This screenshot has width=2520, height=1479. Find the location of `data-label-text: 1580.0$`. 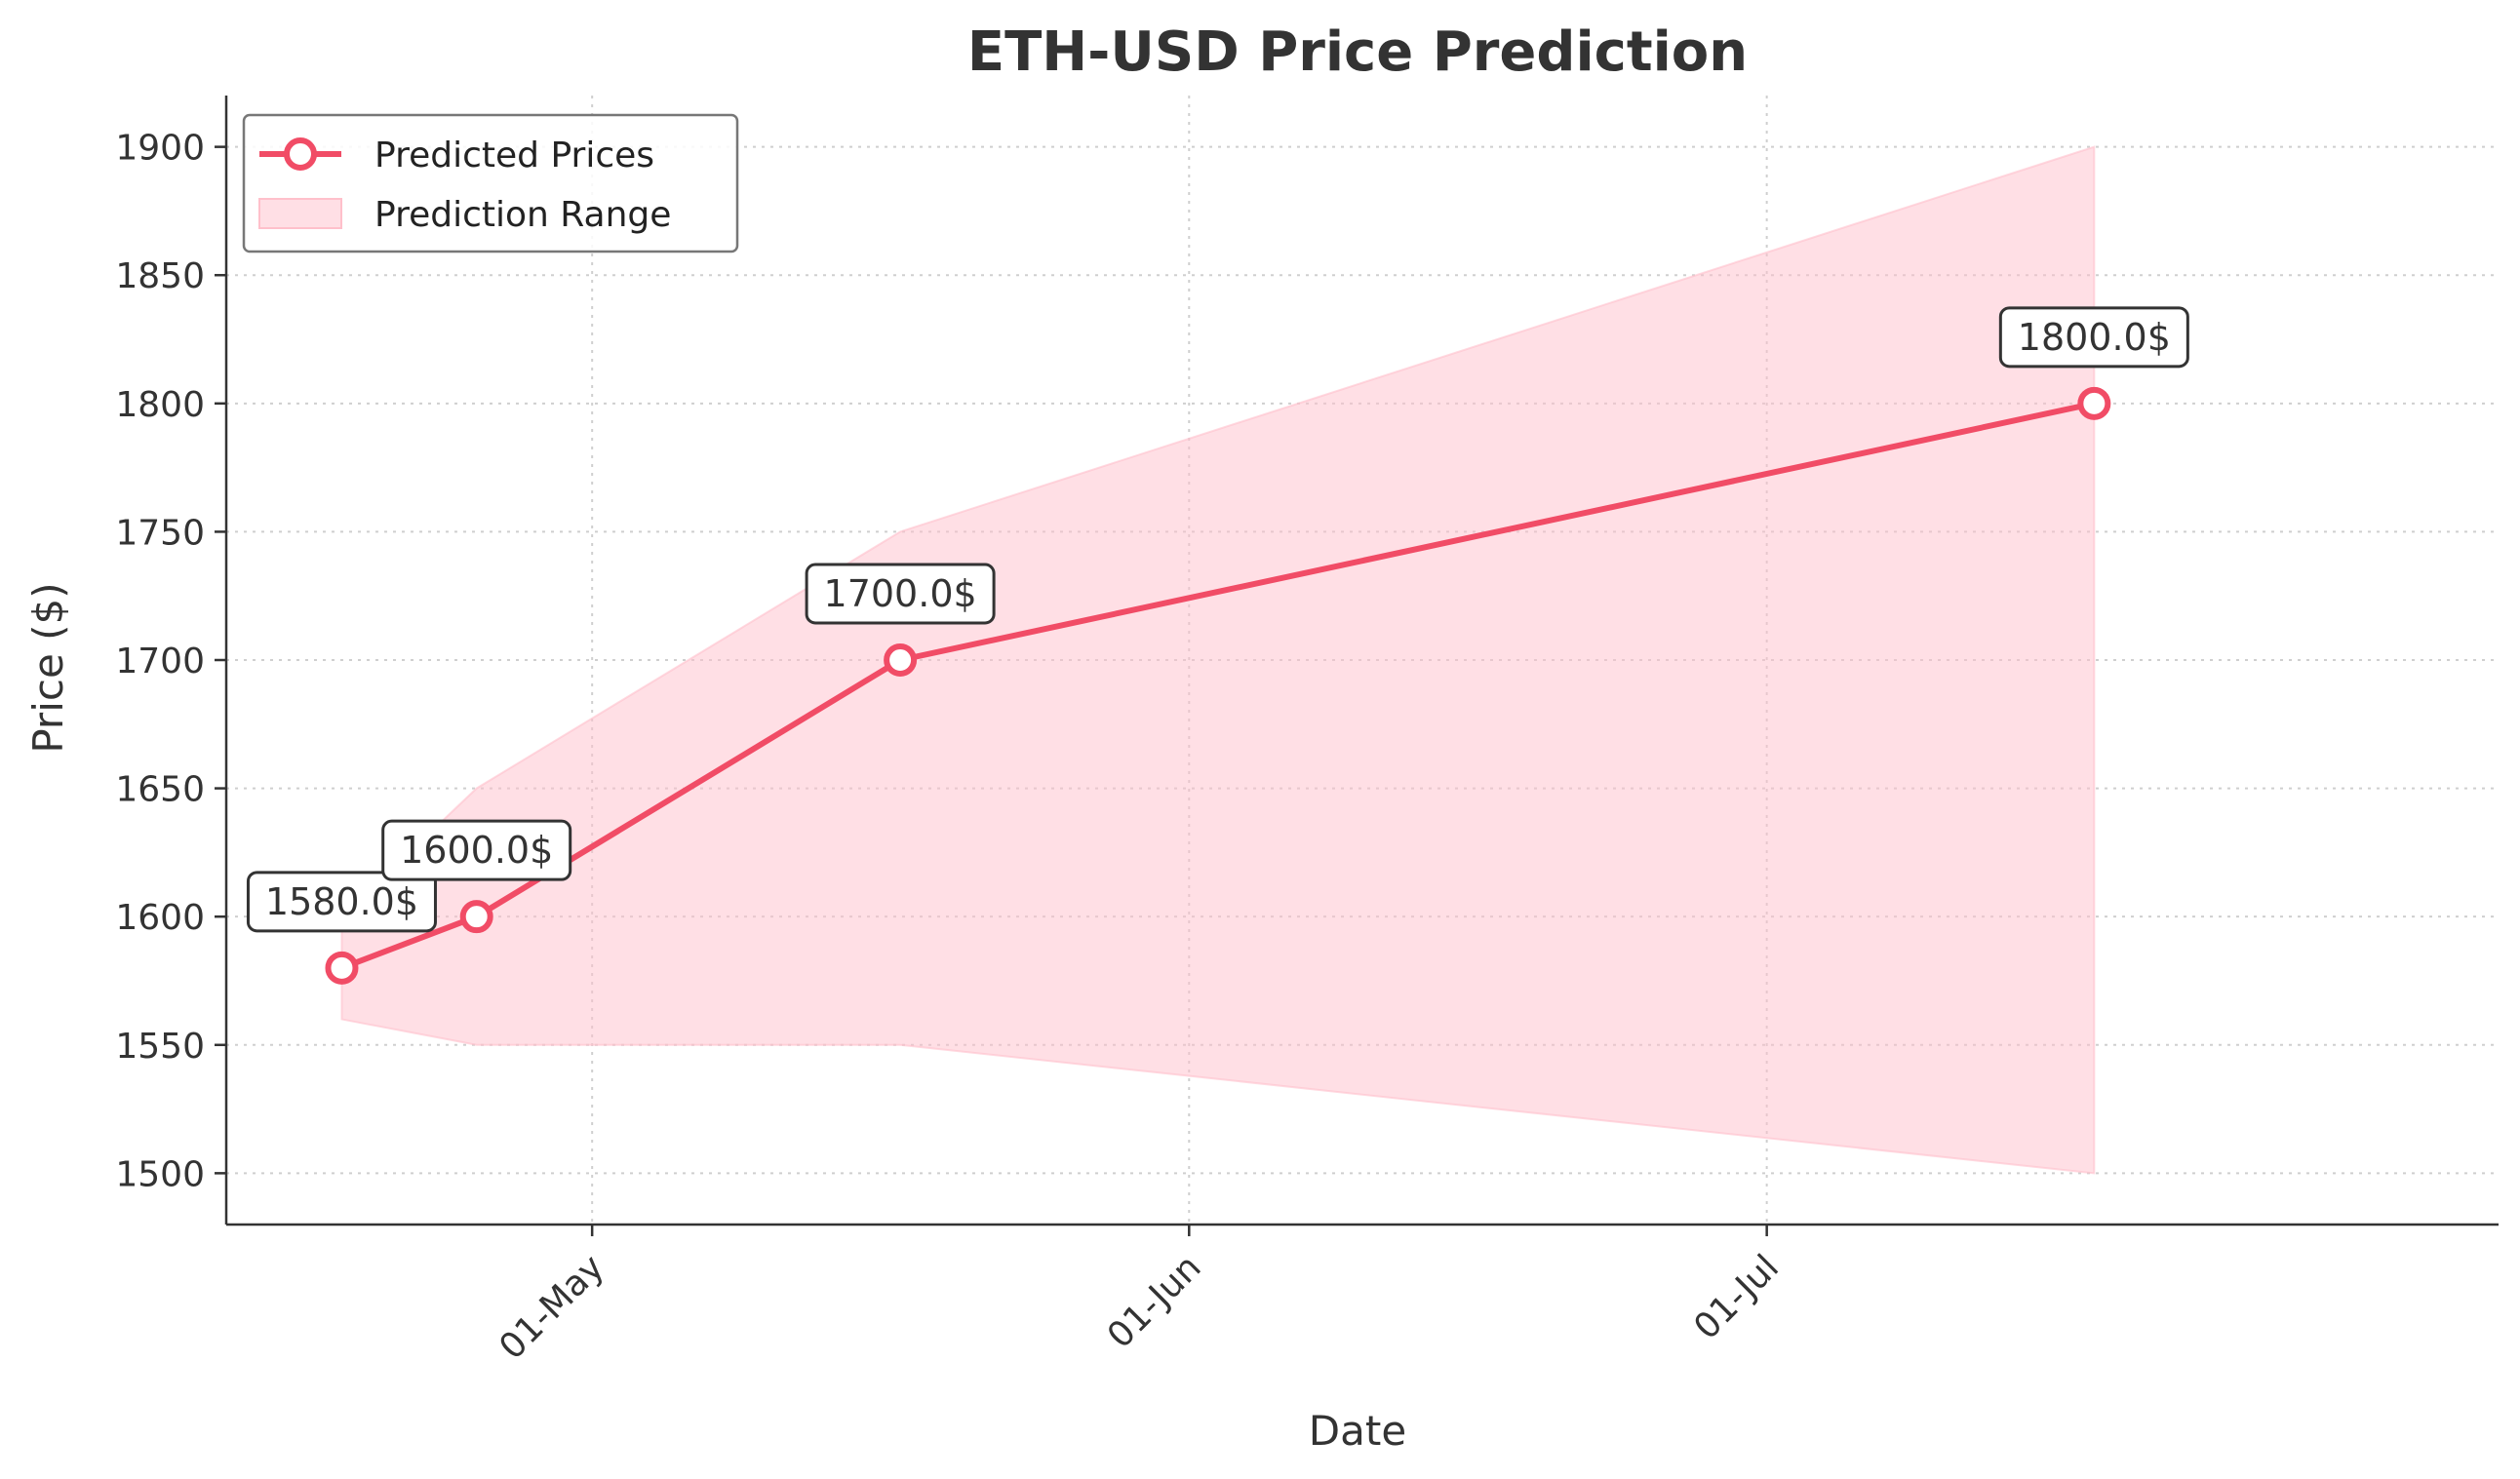

data-label-text: 1580.0$ is located at coordinates (341, 901).